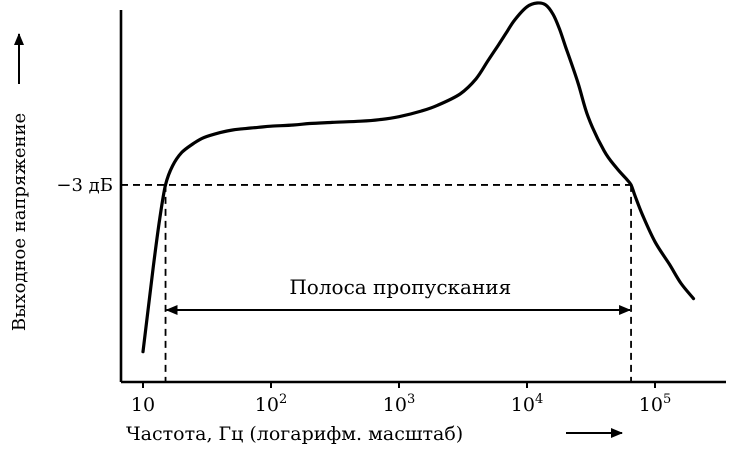  I want to click on x-tick-label: 10, so click(143, 405).